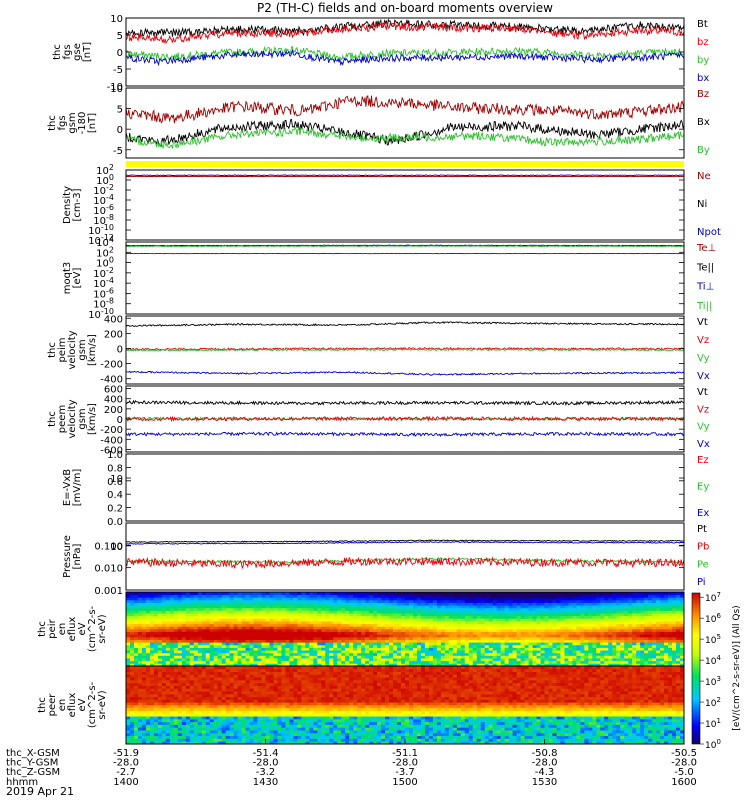 The width and height of the screenshot is (750, 800). Describe the element at coordinates (72, 629) in the screenshot. I see `panel-9-ylabel-line: eflux` at that location.